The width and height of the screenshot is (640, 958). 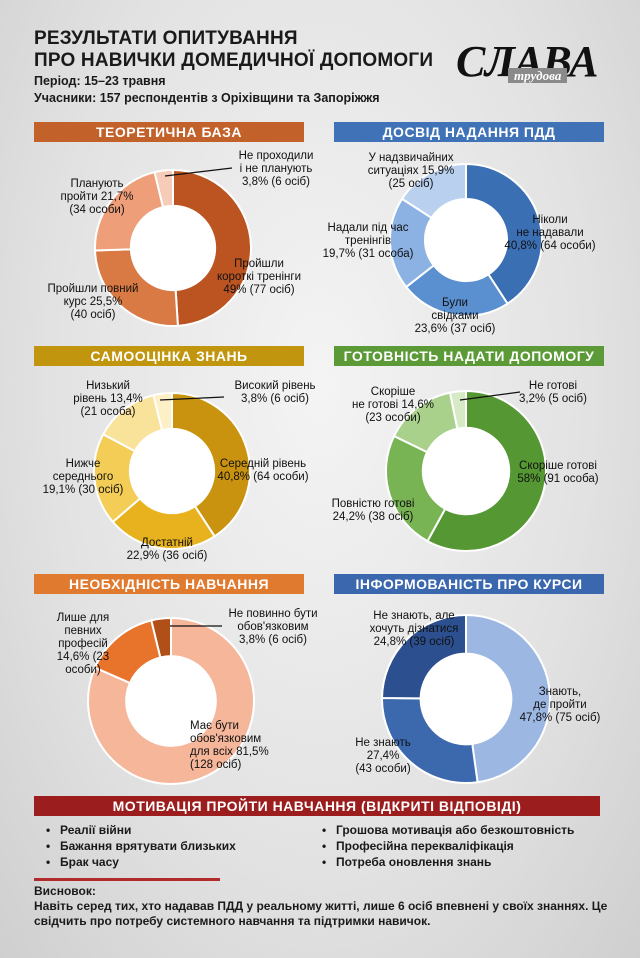 What do you see at coordinates (383, 756) in the screenshot?
I see `slice-label-awareness-dont: Не знають 27,4% (43 особи)` at bounding box center [383, 756].